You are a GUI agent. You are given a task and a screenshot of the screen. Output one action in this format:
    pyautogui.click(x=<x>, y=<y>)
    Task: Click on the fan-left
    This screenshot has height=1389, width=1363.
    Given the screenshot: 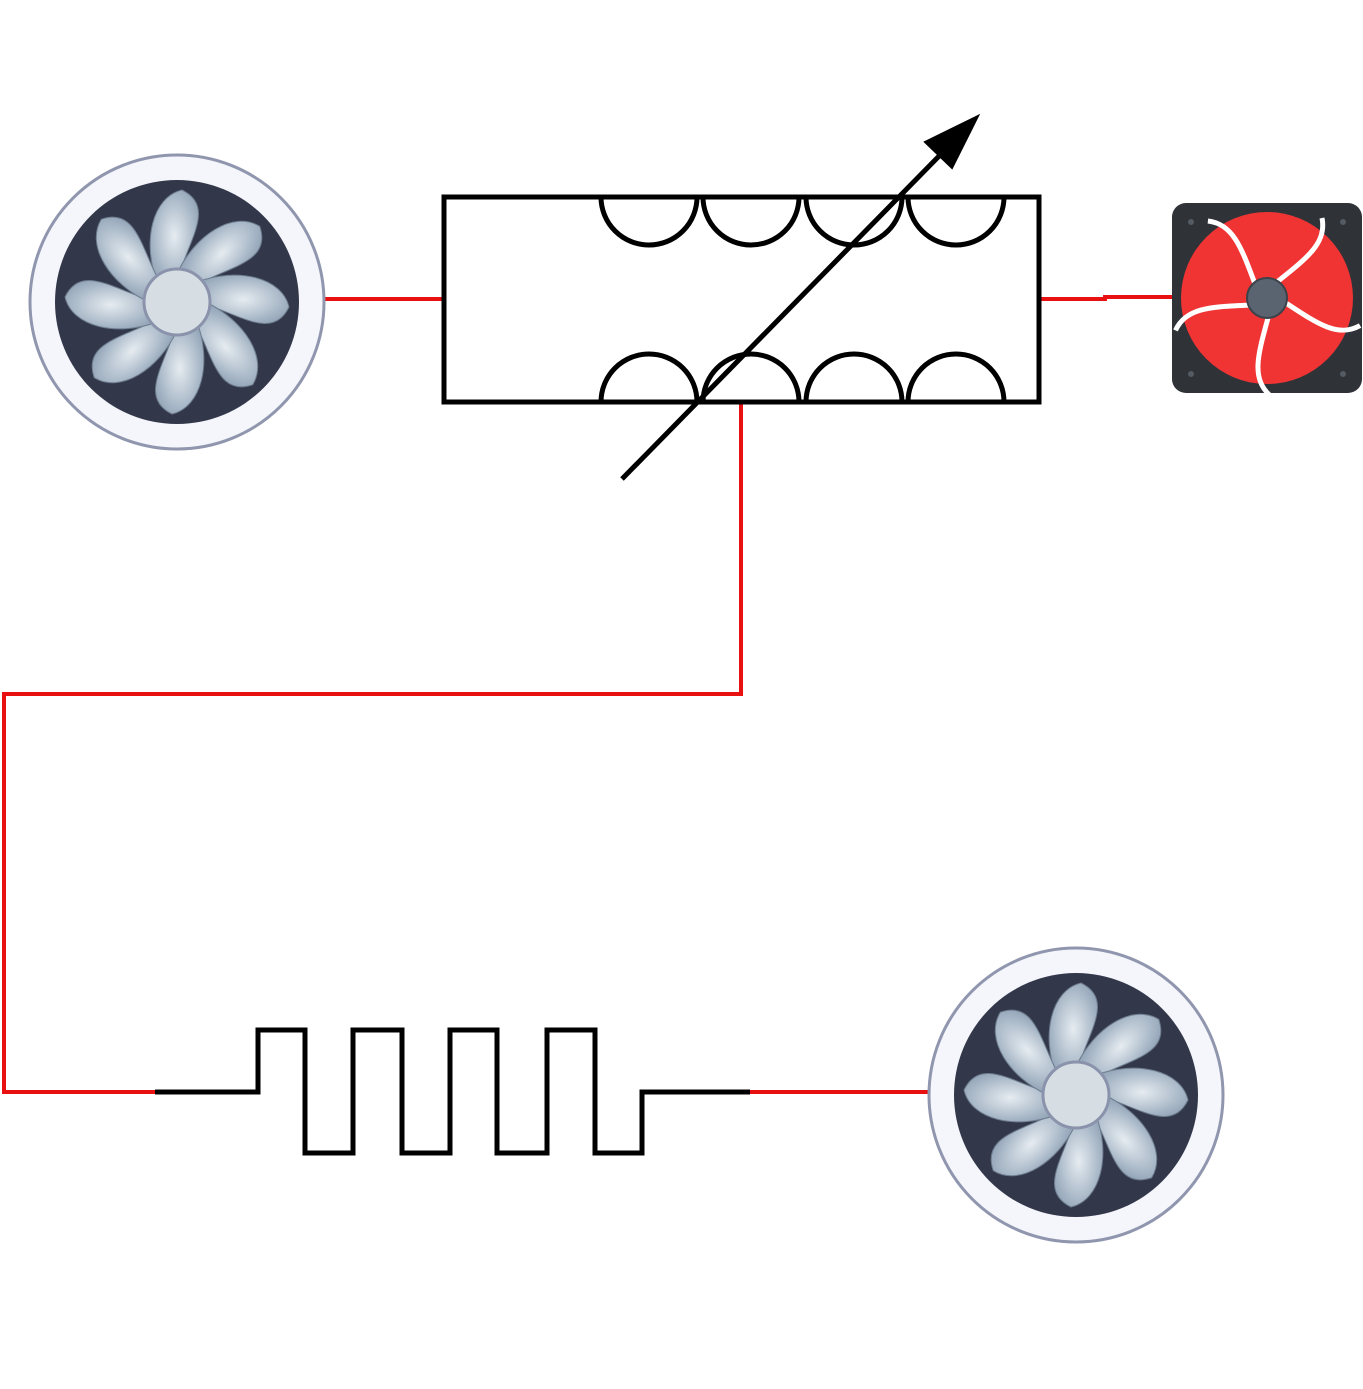 What is the action you would take?
    pyautogui.click(x=177, y=302)
    